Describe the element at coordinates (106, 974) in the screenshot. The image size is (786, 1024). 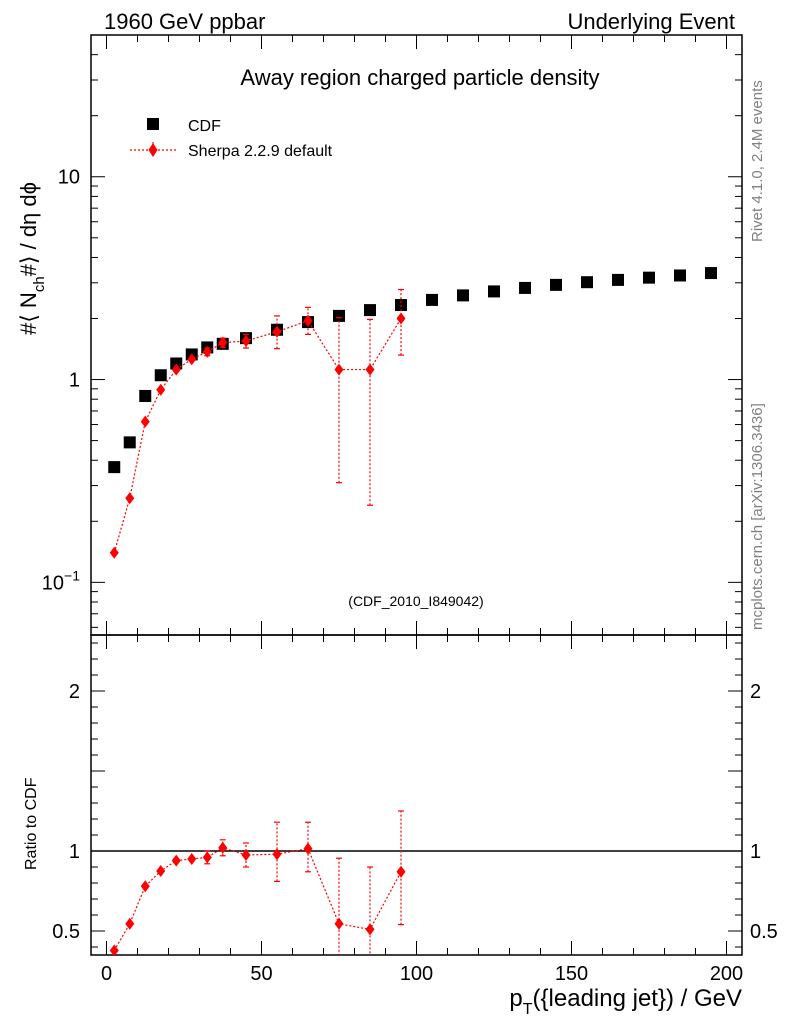
I see `x-tick-label: 0` at that location.